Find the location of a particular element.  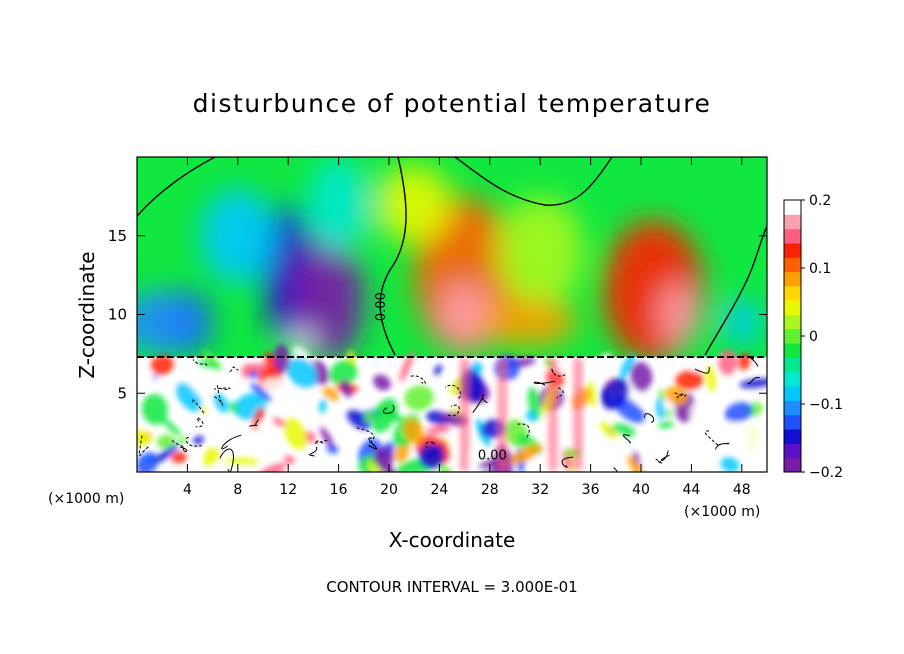

x-tick-label: 28 is located at coordinates (490, 490).